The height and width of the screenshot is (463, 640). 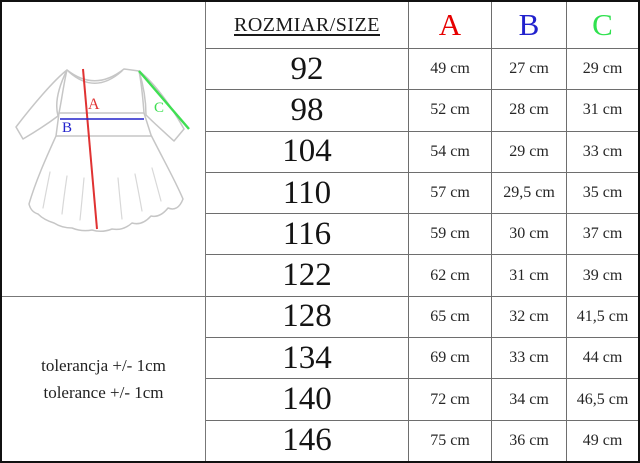 What do you see at coordinates (307, 316) in the screenshot?
I see `size-cell: 128` at bounding box center [307, 316].